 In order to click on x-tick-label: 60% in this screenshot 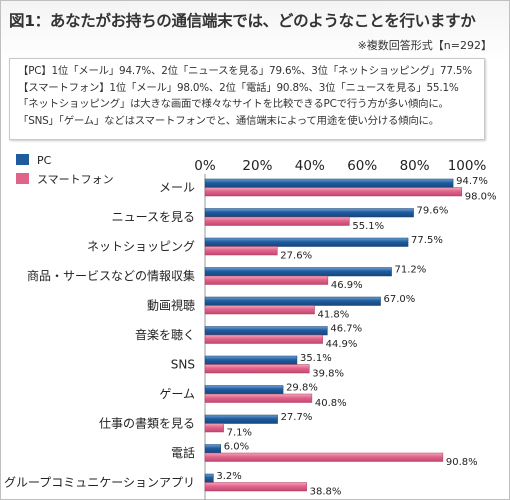, I will do `click(362, 166)`.